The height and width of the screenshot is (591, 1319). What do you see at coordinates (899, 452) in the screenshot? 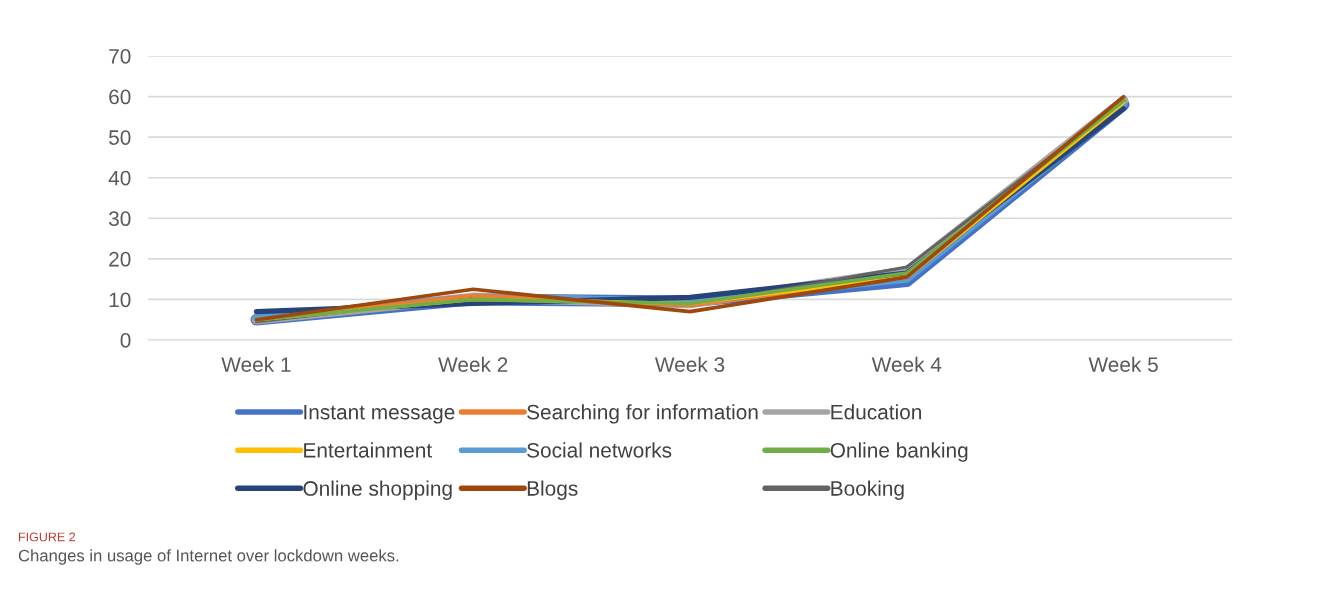
I see `legend-label: Online banking` at bounding box center [899, 452].